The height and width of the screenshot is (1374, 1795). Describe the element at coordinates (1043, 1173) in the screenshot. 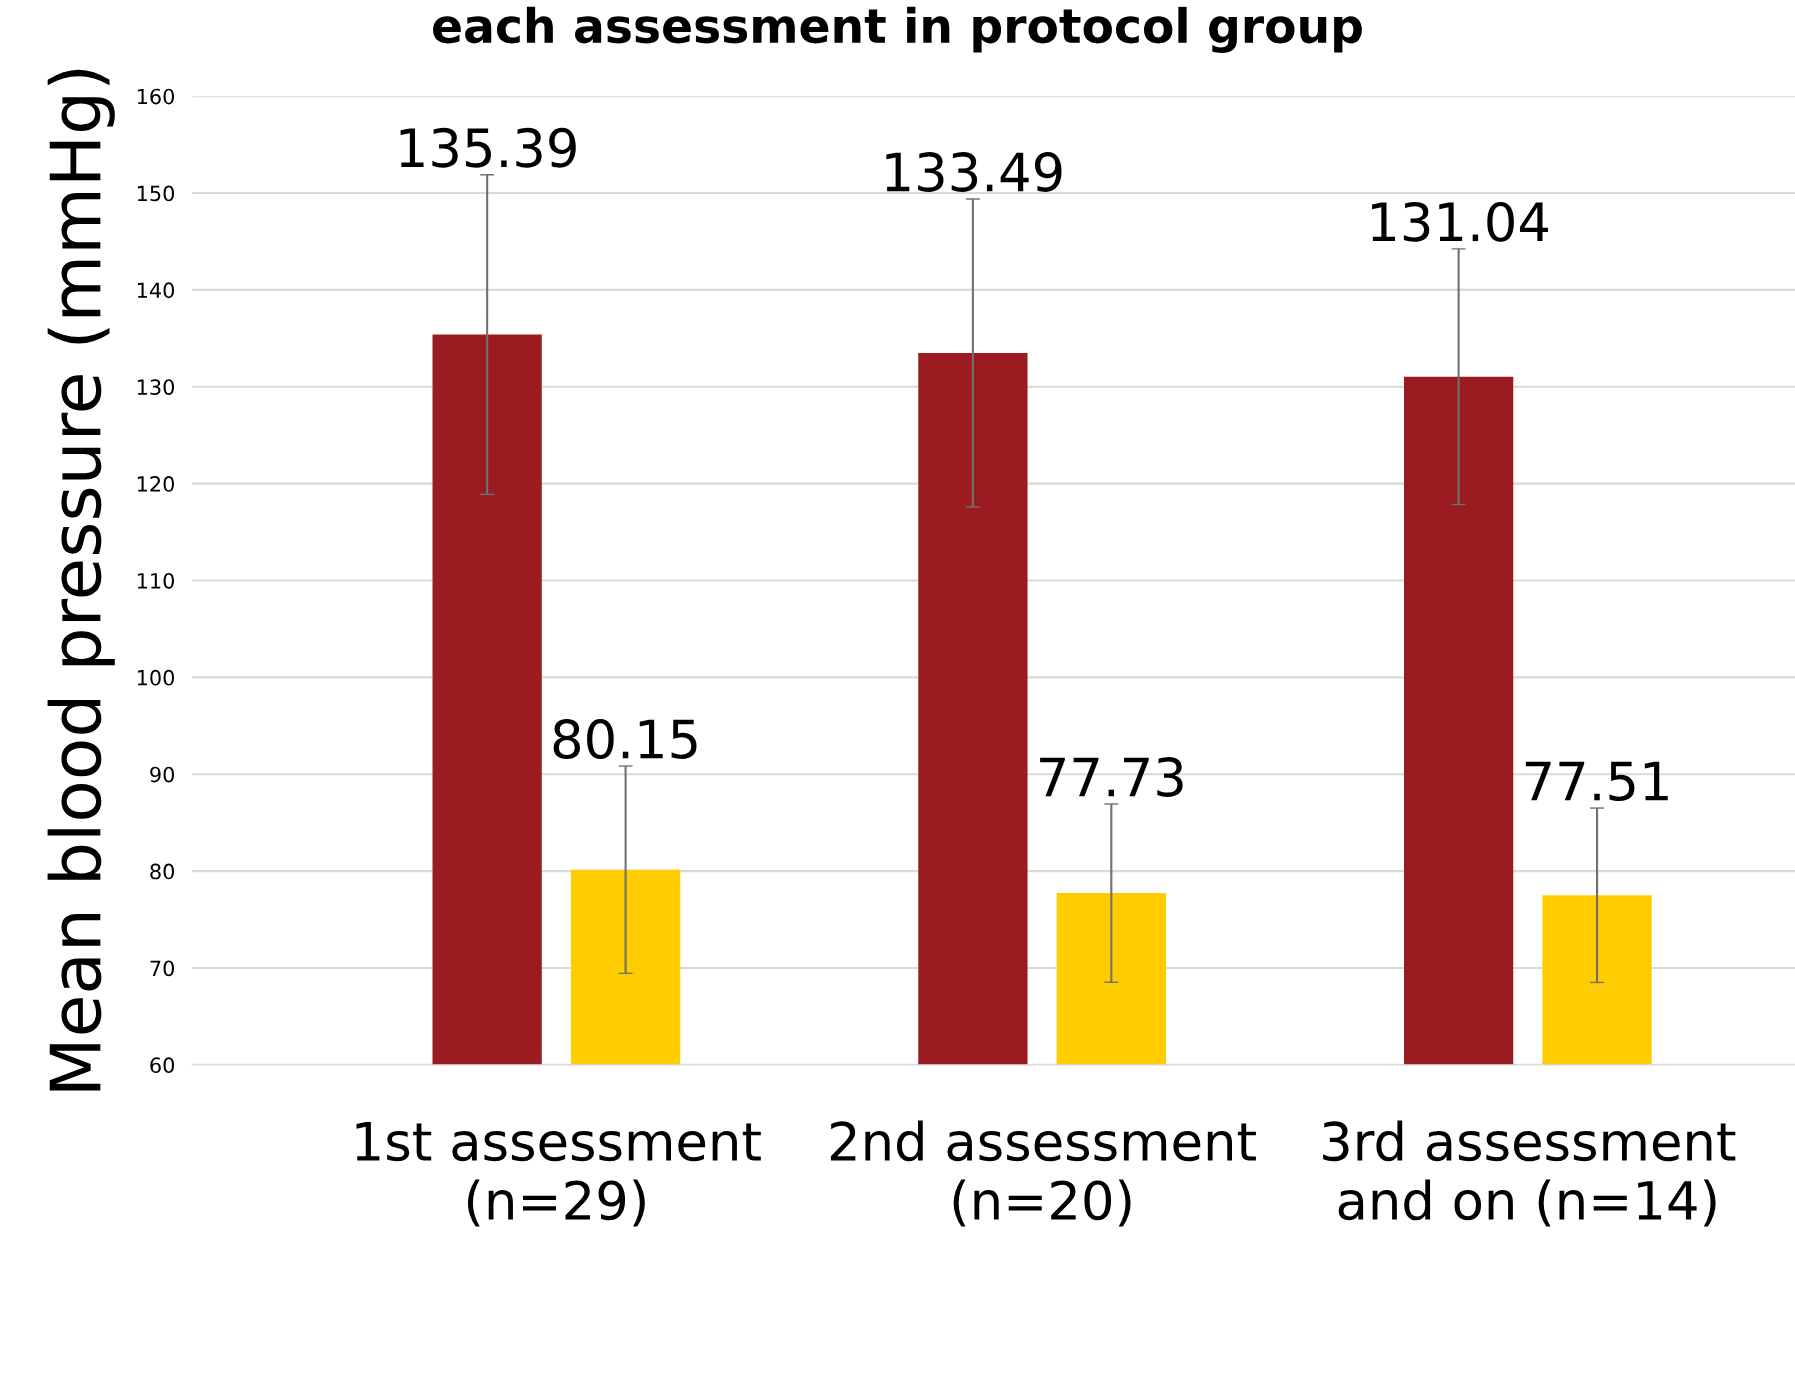

I see `x-tick-label: 2nd assessment (n=20)` at that location.